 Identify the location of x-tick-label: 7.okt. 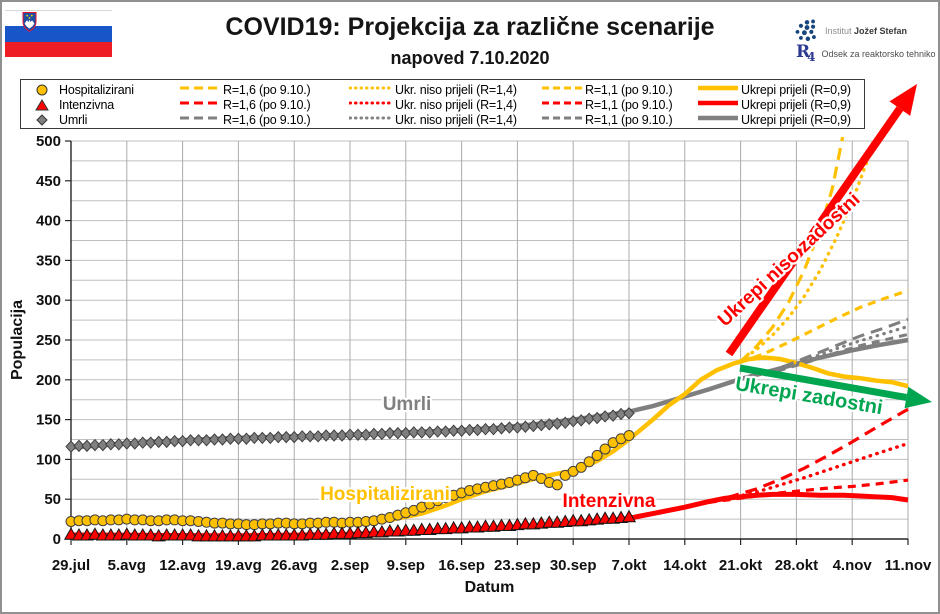
(628, 565).